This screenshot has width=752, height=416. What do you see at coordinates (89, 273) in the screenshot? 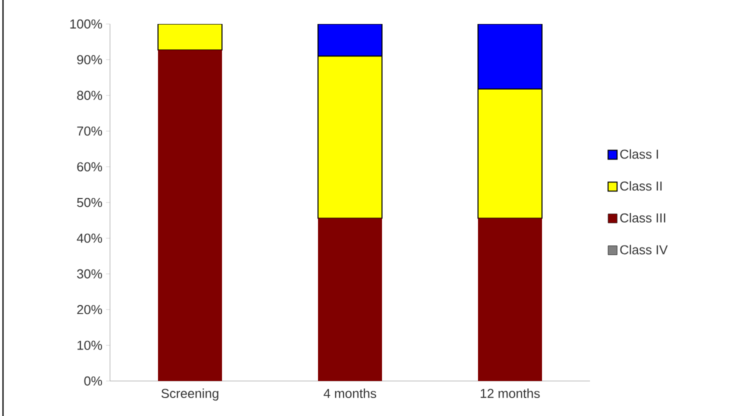
I see `y-tick-label: 30%` at bounding box center [89, 273].